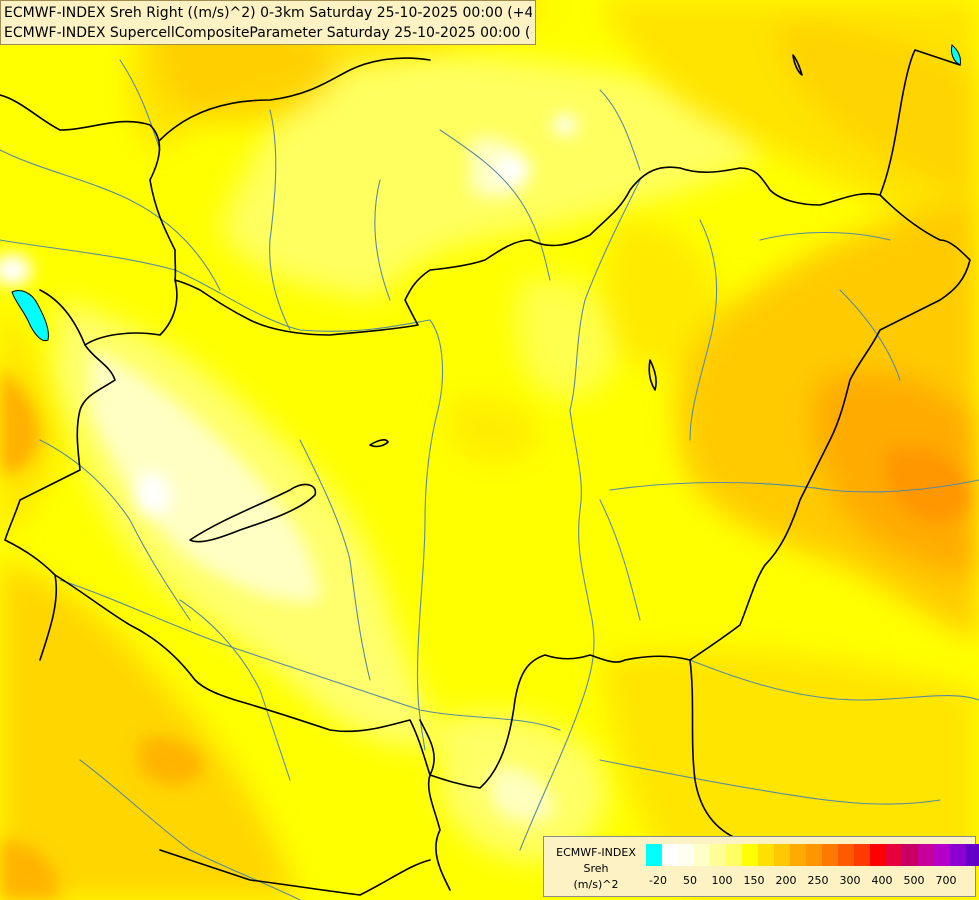 The width and height of the screenshot is (979, 900). What do you see at coordinates (596, 852) in the screenshot?
I see `legend-label-source: ECMWF-INDEX` at bounding box center [596, 852].